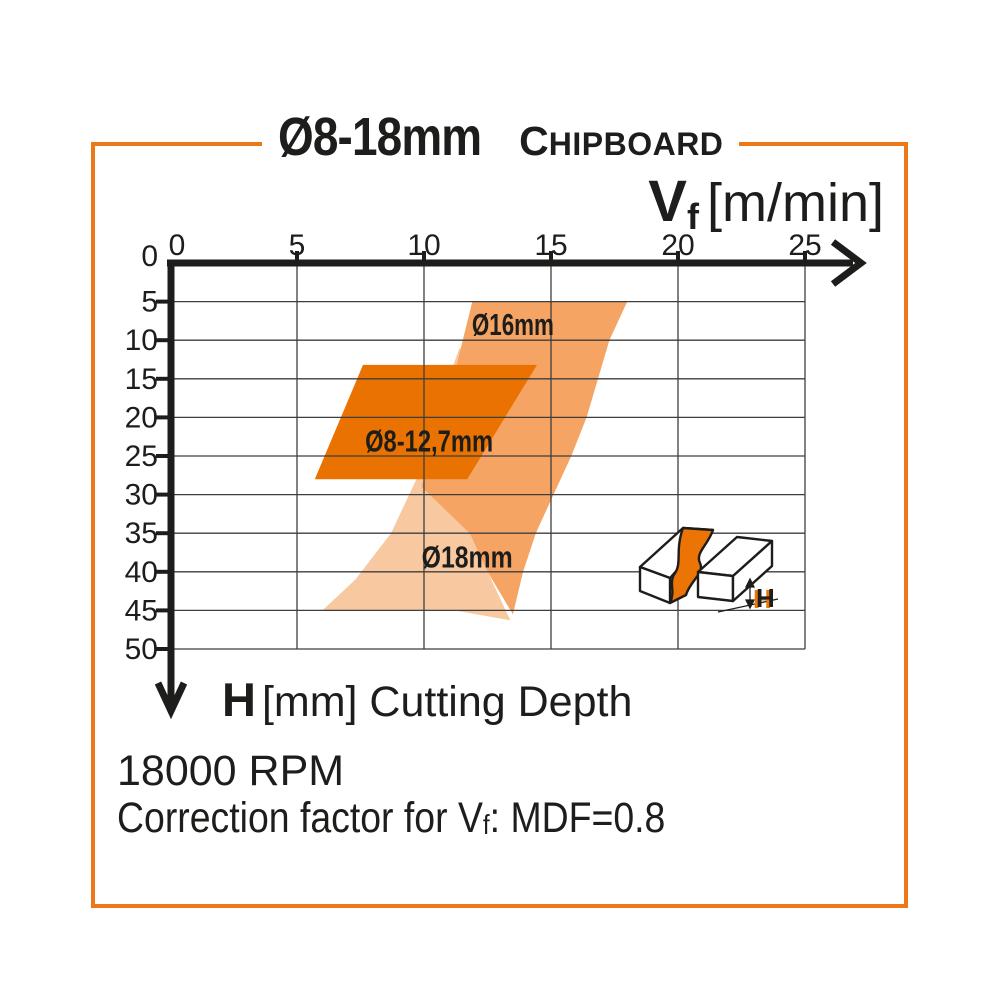 This screenshot has width=1000, height=1000. I want to click on y-tick-label-45: 45, so click(141, 610).